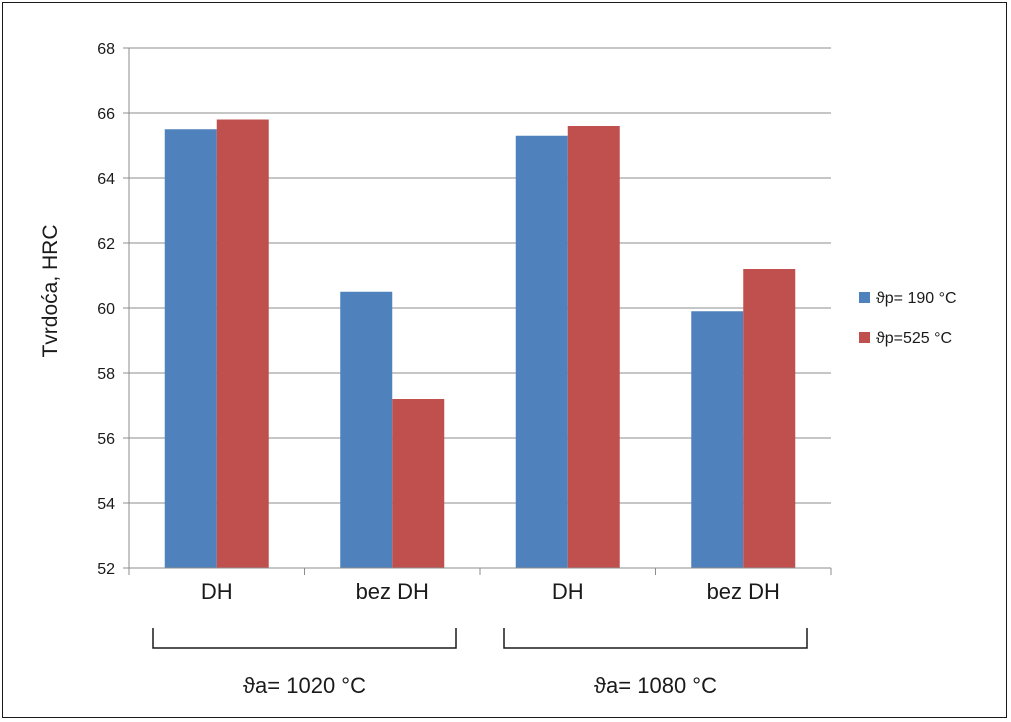  What do you see at coordinates (50, 290) in the screenshot?
I see `y-axis-title: Tvrdoća, HRC` at bounding box center [50, 290].